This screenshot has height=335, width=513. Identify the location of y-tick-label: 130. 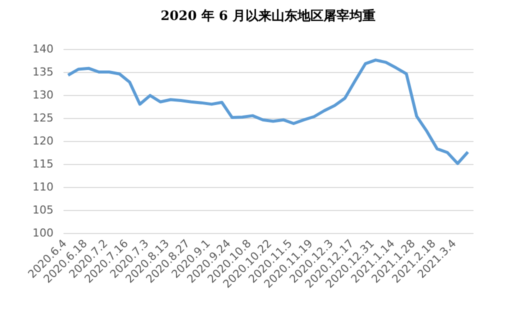
(43, 95).